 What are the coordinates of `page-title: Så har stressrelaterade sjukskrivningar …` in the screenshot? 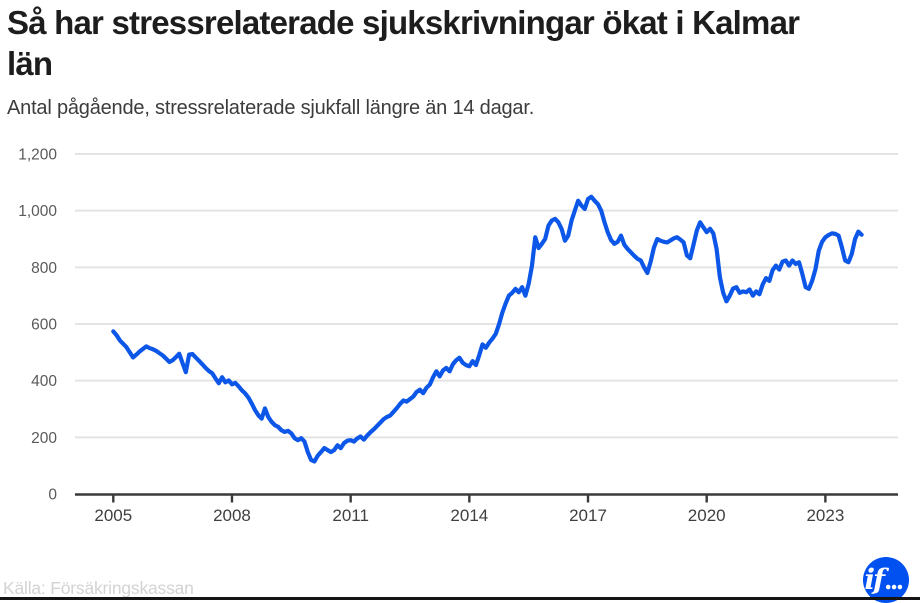 It's located at (460, 43).